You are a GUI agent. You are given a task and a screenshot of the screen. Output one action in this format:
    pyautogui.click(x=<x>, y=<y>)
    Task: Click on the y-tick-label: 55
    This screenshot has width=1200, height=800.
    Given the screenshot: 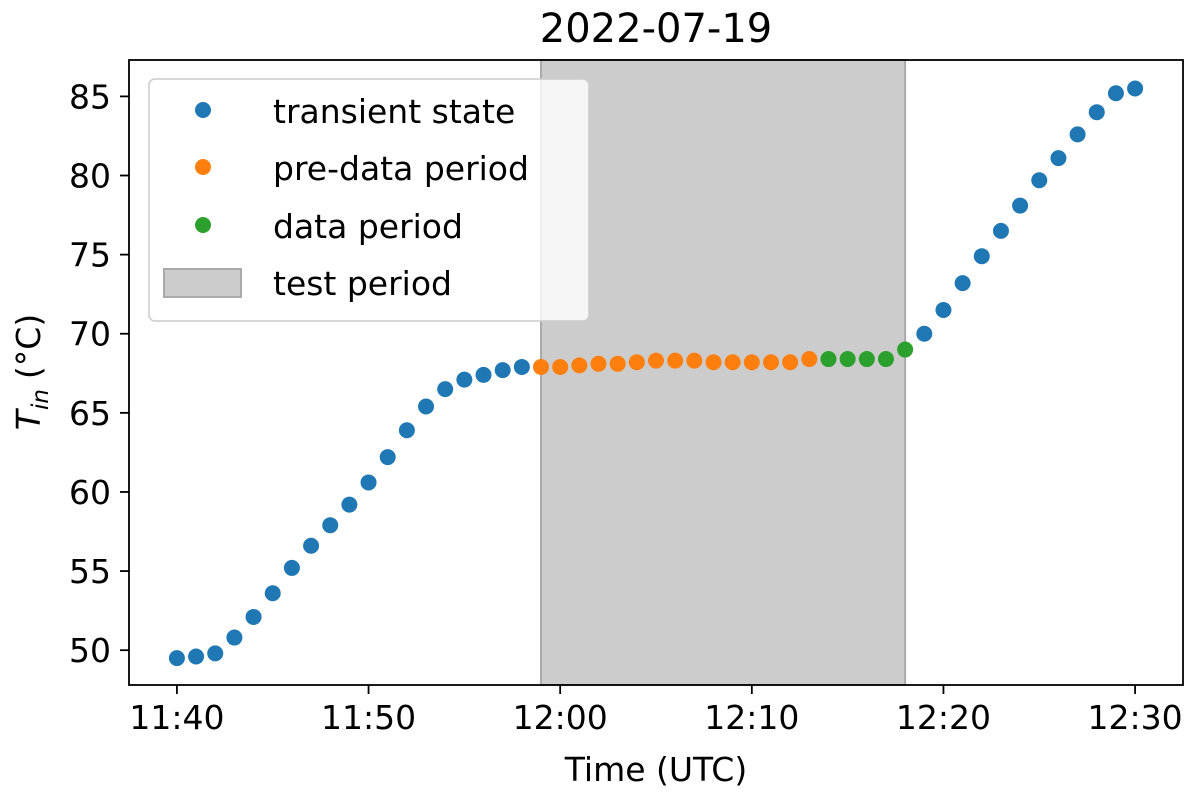 What is the action you would take?
    pyautogui.click(x=90, y=571)
    